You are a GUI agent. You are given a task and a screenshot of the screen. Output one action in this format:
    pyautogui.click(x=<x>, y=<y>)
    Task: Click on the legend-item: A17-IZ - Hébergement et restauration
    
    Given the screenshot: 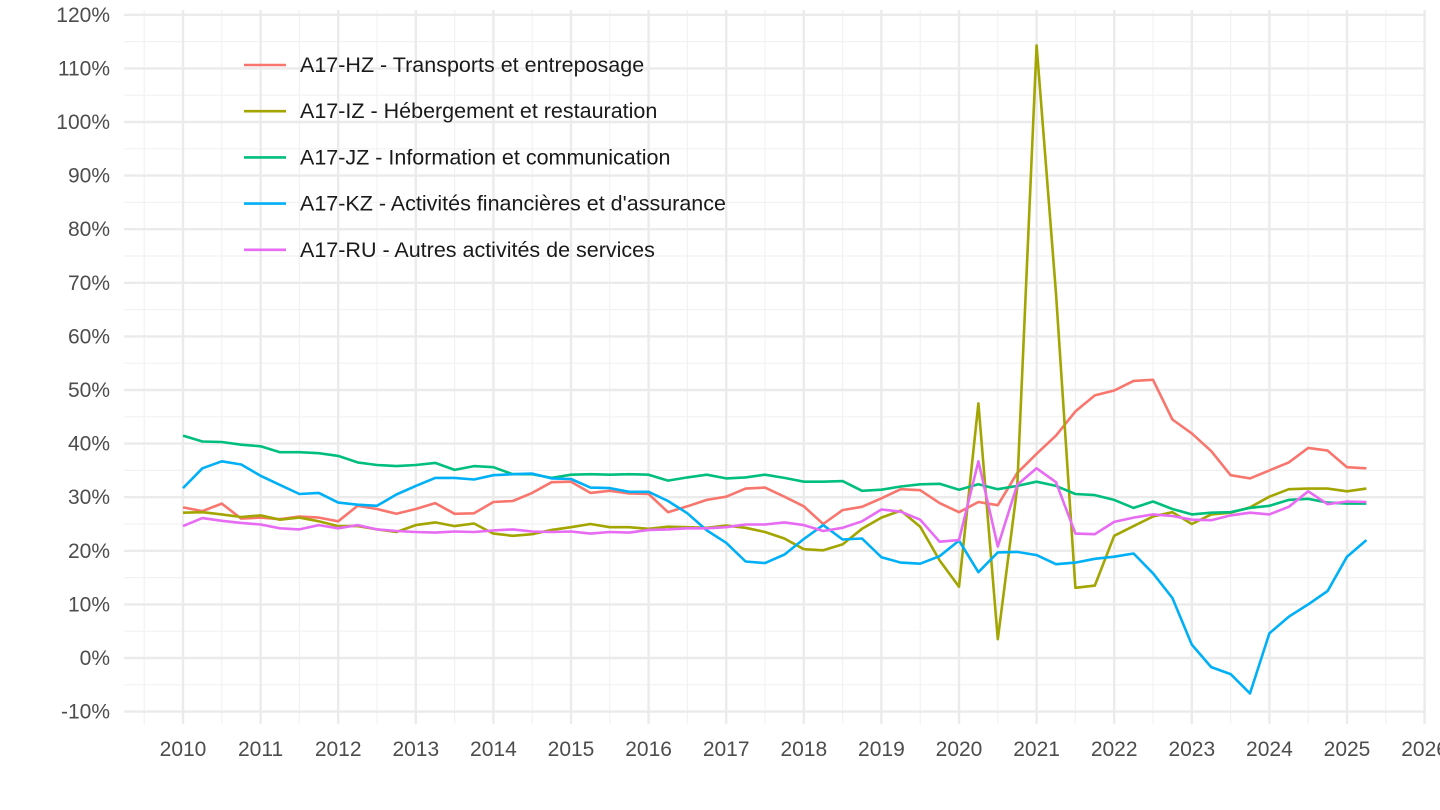 What is the action you would take?
    pyautogui.click(x=450, y=111)
    